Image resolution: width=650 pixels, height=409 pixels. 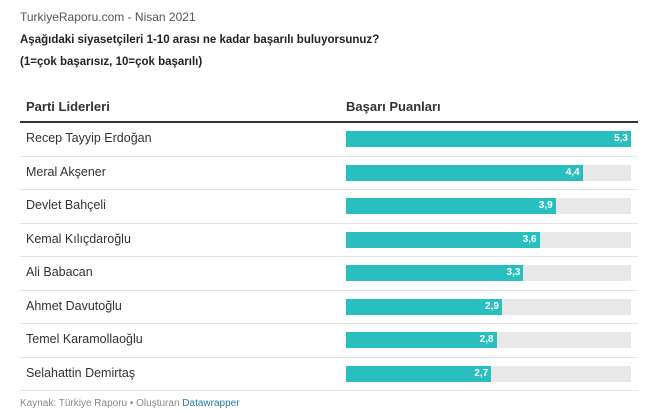 I want to click on bar-track: 2,8, so click(x=488, y=340).